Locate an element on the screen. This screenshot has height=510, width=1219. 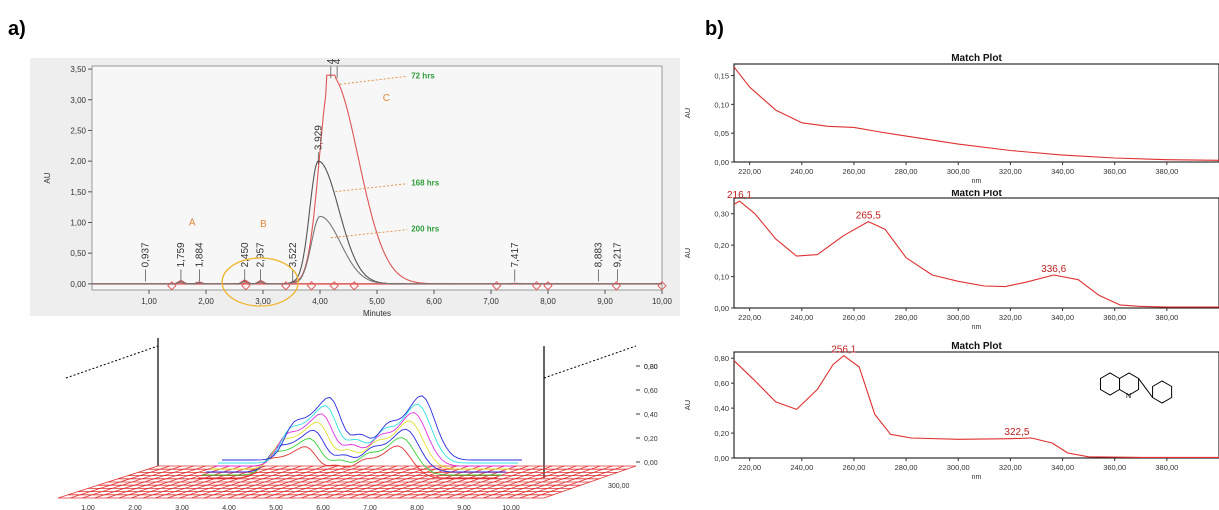
peak-annotation: 322,5 is located at coordinates (1016, 432).